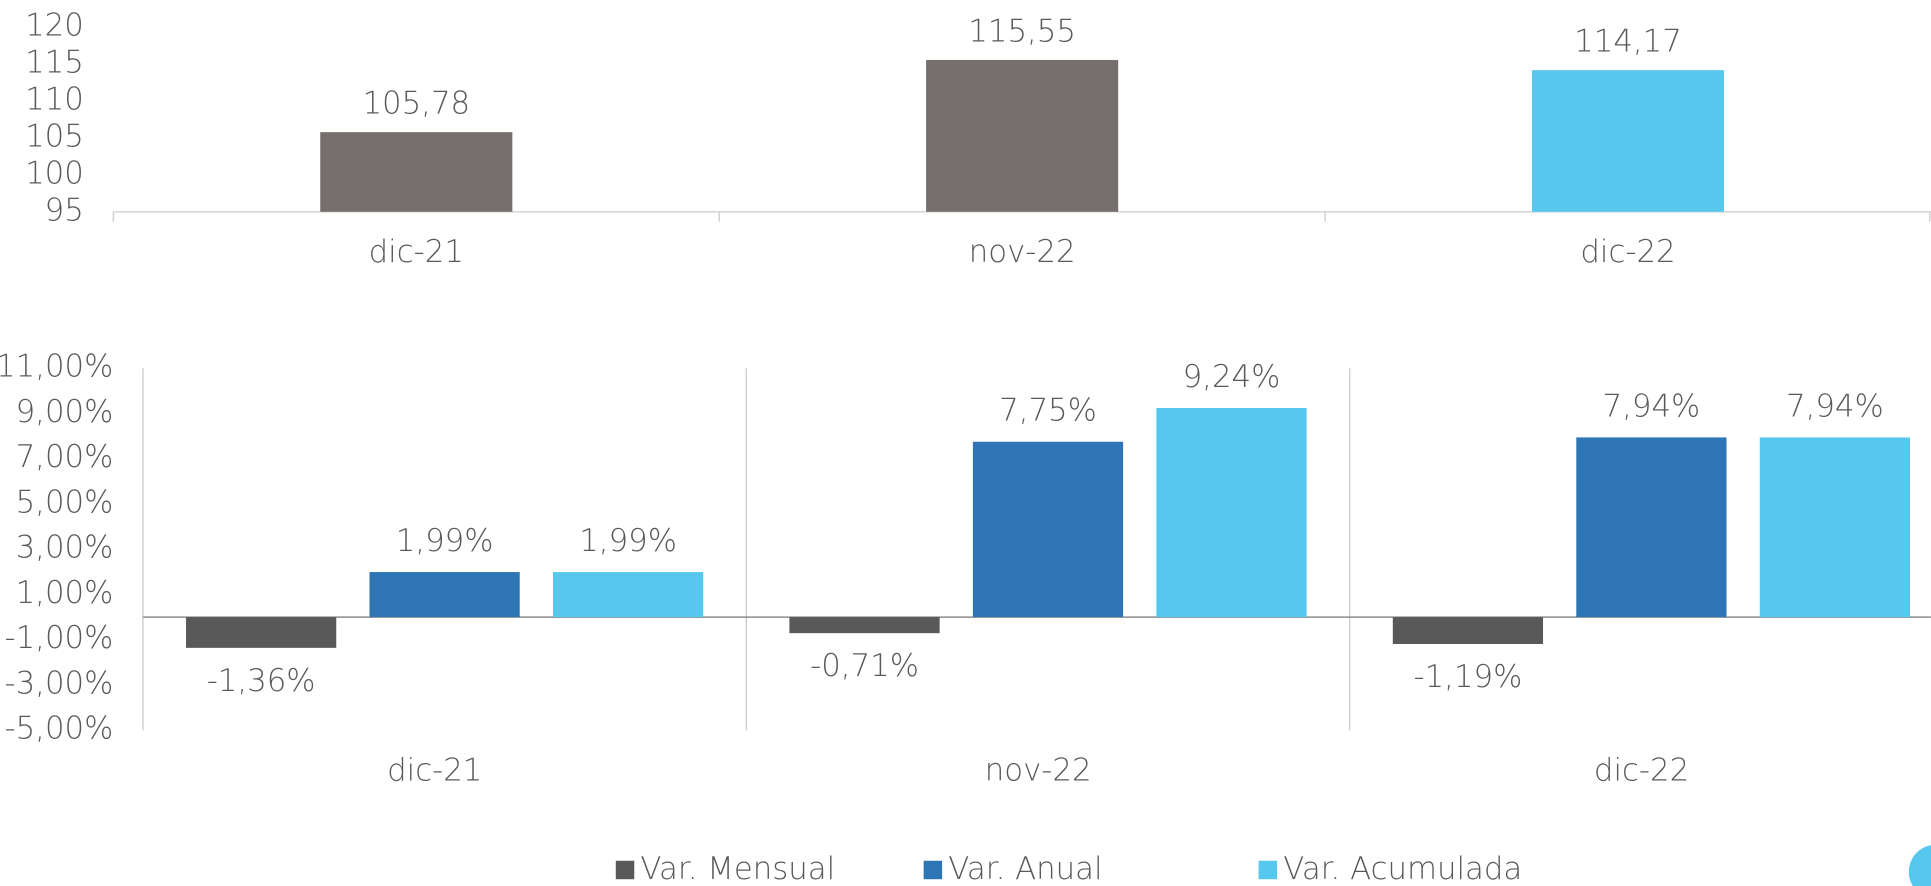 This screenshot has width=1931, height=886. What do you see at coordinates (1232, 377) in the screenshot?
I see `data-label: 9,24%` at bounding box center [1232, 377].